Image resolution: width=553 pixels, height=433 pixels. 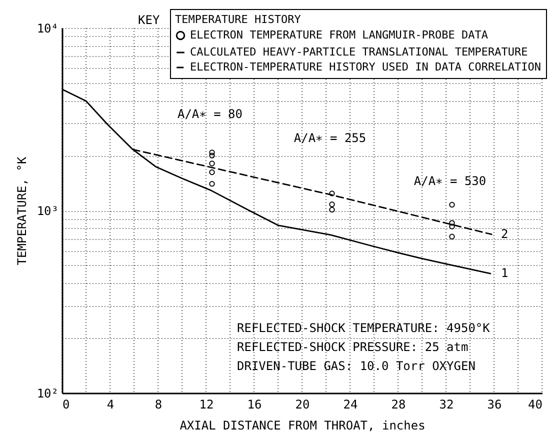 I want to click on x-tick-label: 4, so click(x=110, y=405).